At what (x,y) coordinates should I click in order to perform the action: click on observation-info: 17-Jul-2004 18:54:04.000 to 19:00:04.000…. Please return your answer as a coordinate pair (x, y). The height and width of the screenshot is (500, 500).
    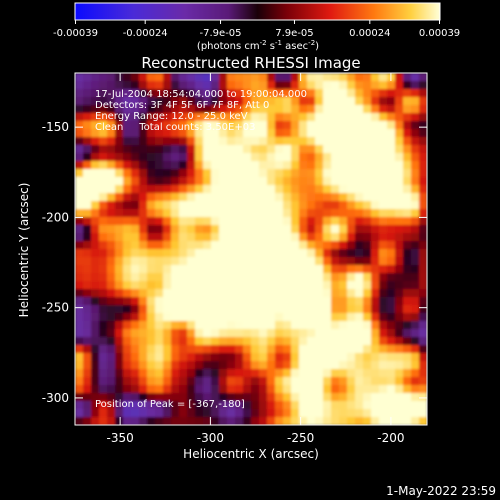
    Looking at the image, I should click on (201, 111).